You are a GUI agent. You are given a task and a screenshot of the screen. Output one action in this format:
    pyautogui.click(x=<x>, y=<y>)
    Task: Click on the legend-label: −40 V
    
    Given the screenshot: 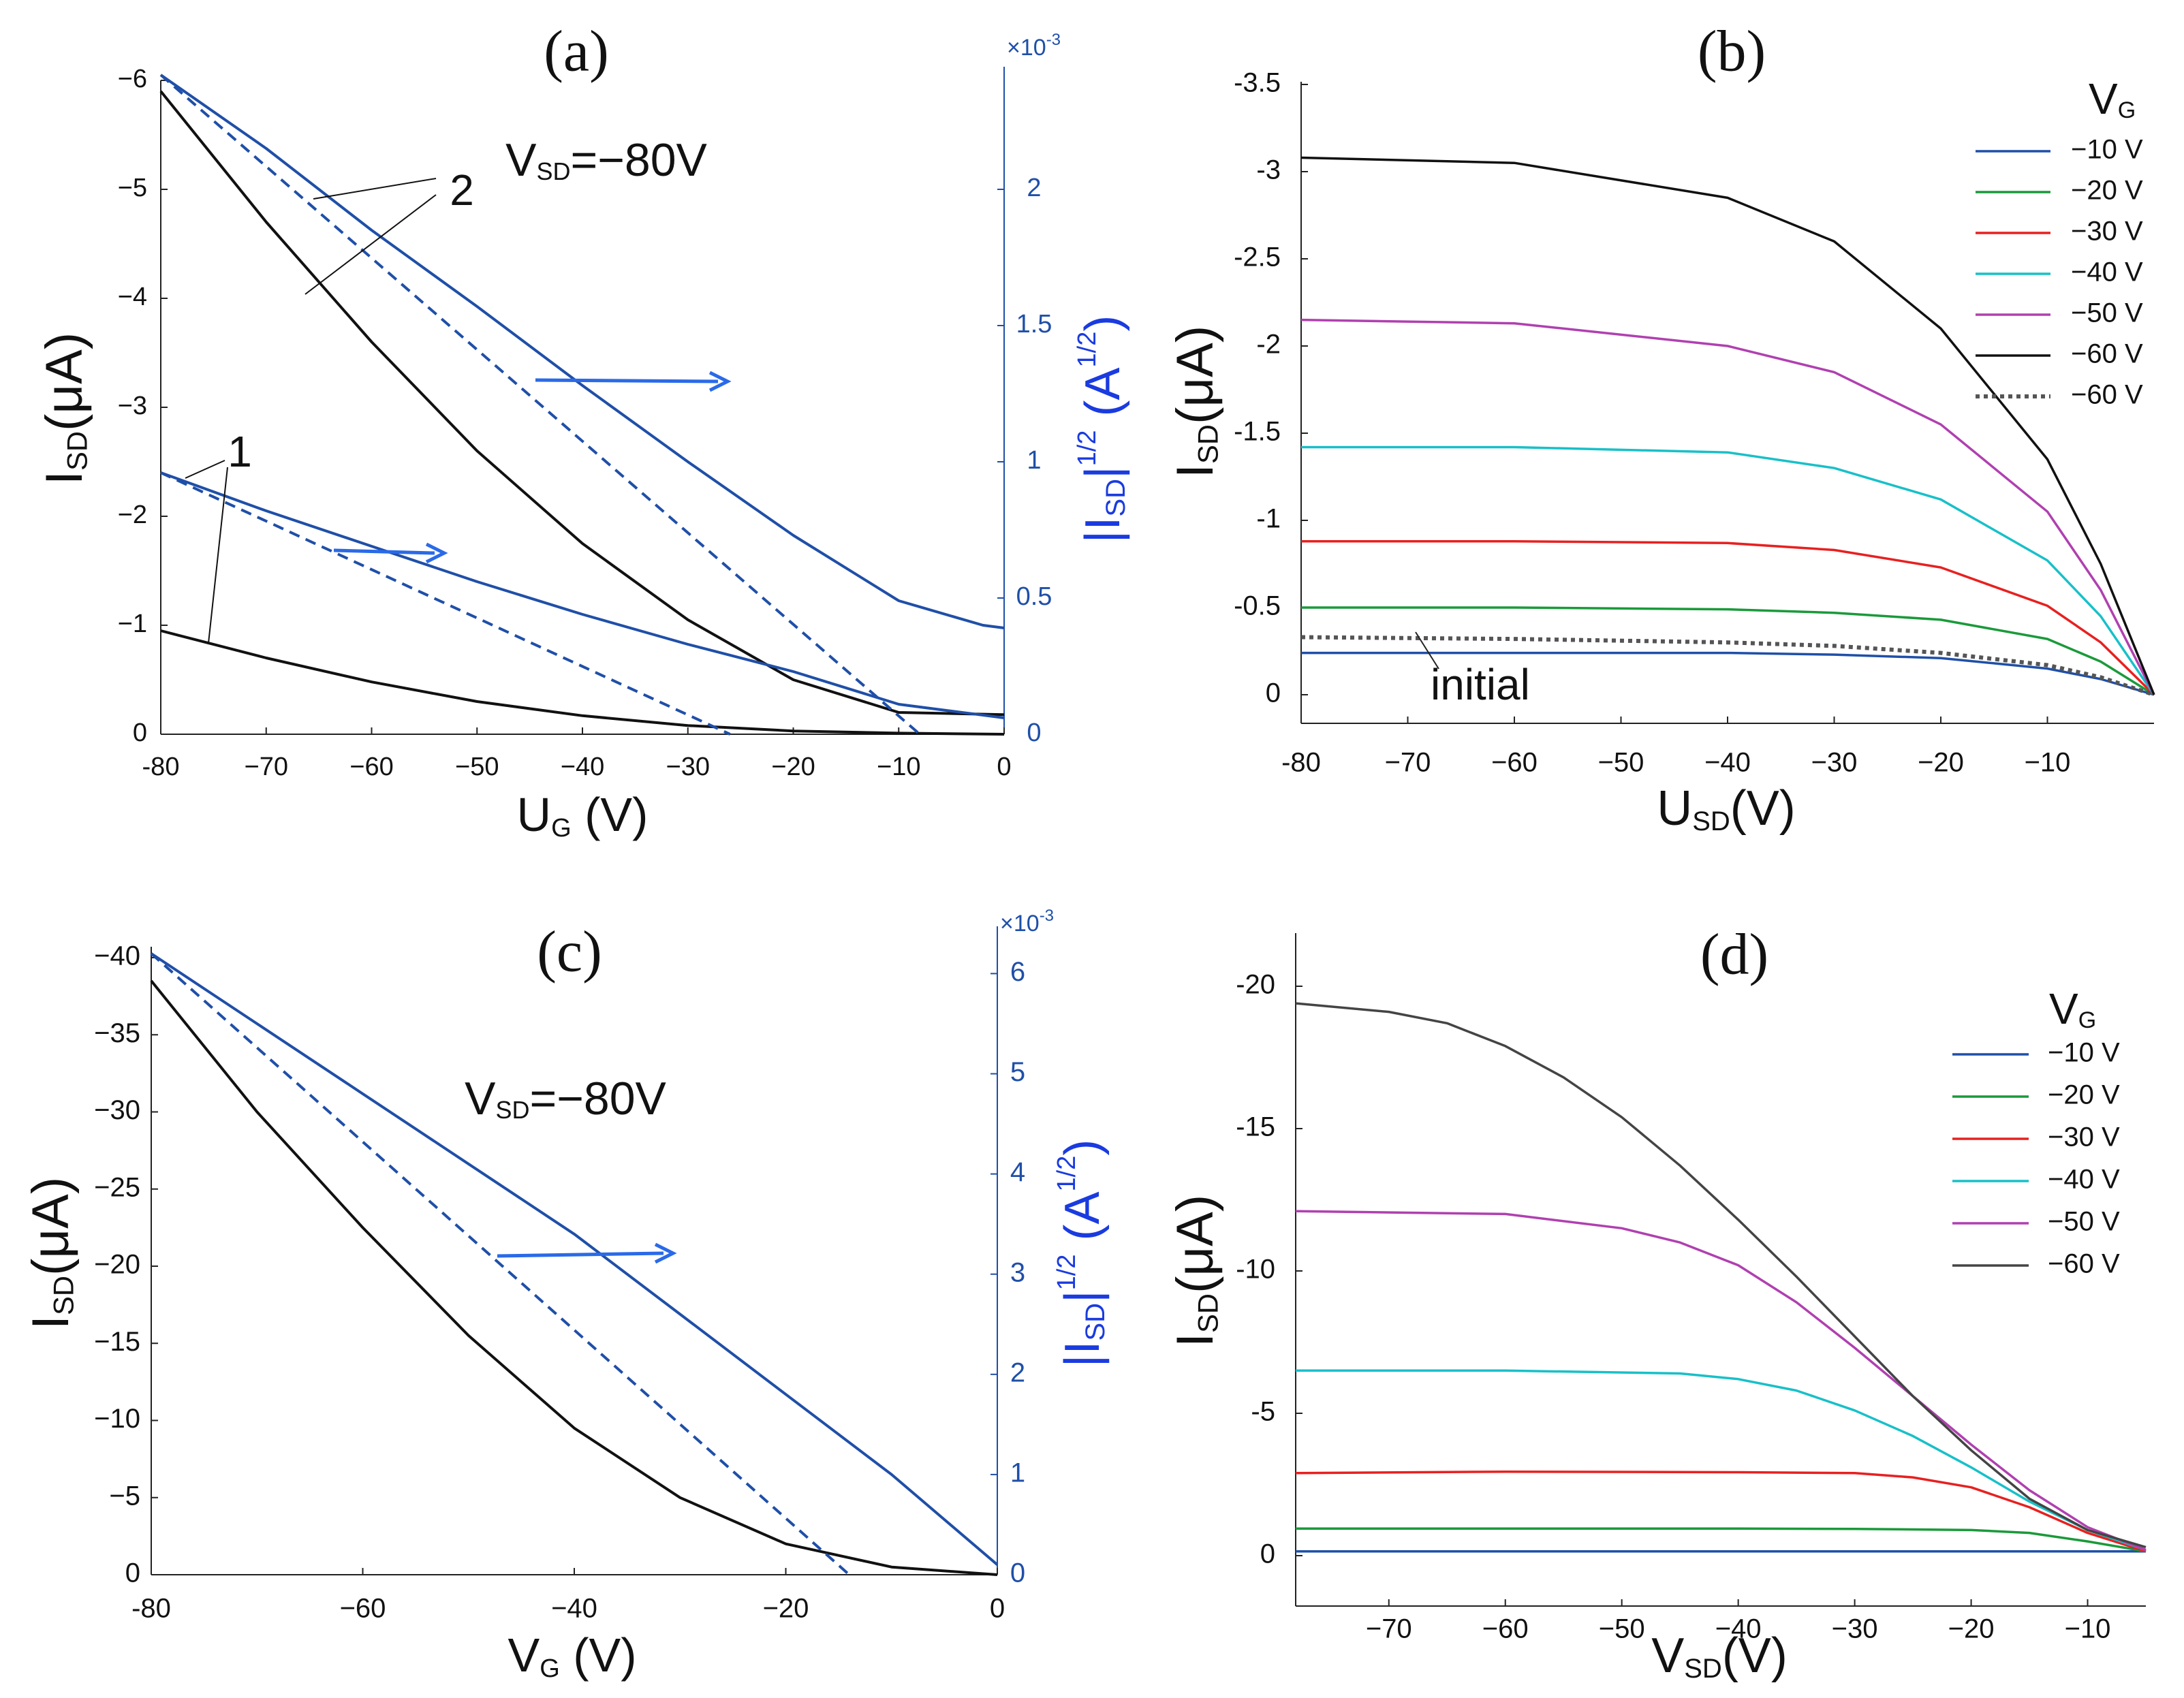 What is the action you would take?
    pyautogui.click(x=2107, y=272)
    